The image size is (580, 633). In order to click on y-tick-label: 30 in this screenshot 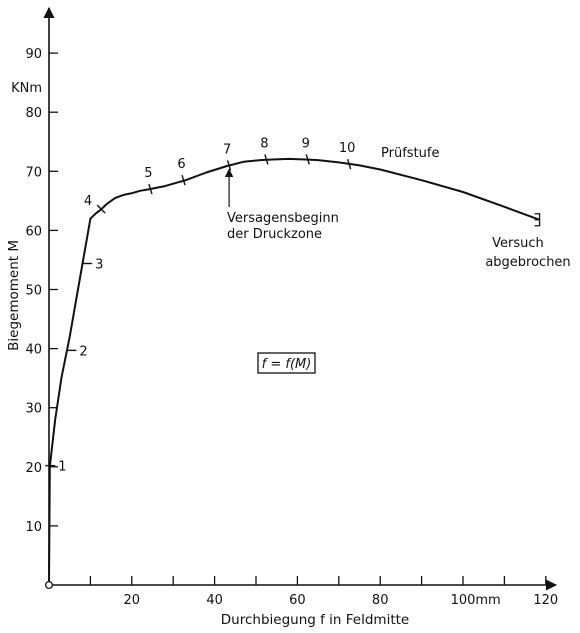, I will do `click(33, 409)`.